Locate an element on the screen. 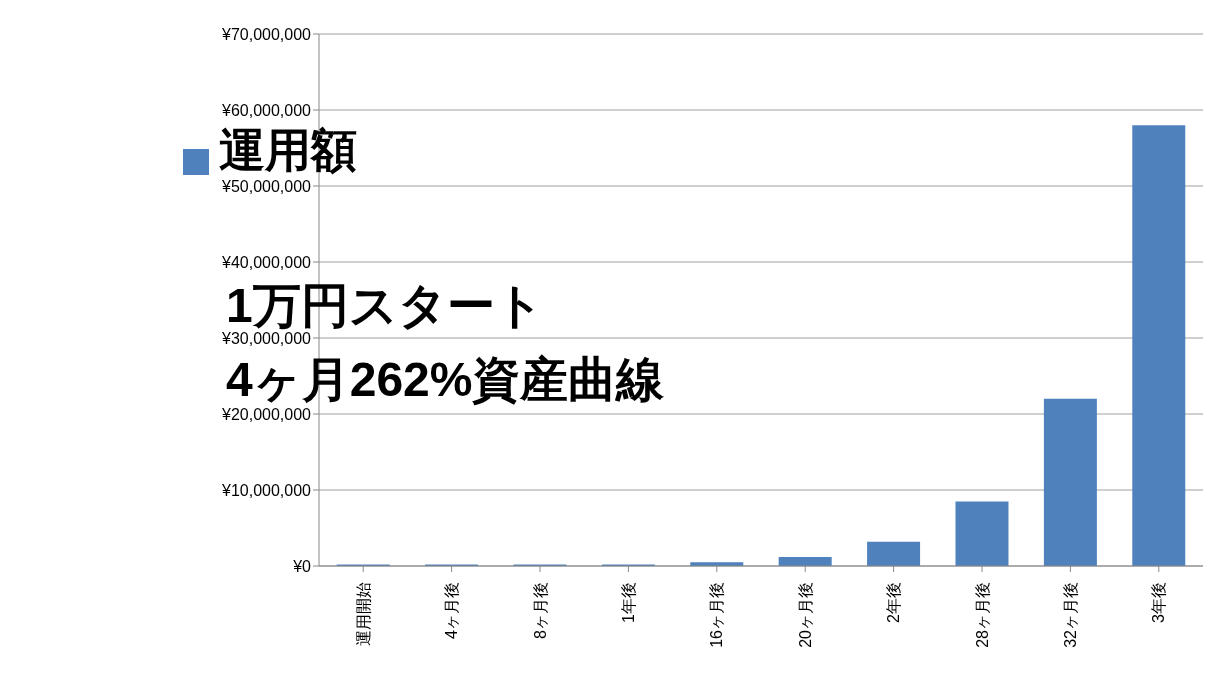  x-tick-label: 運用開始 is located at coordinates (363, 614).